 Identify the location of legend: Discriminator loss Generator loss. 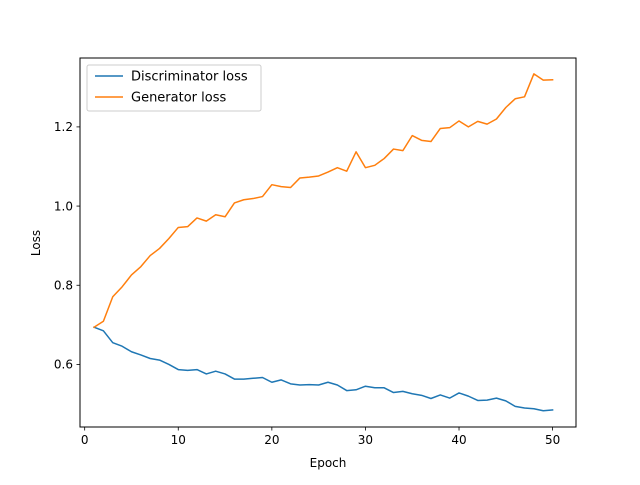
(174, 88).